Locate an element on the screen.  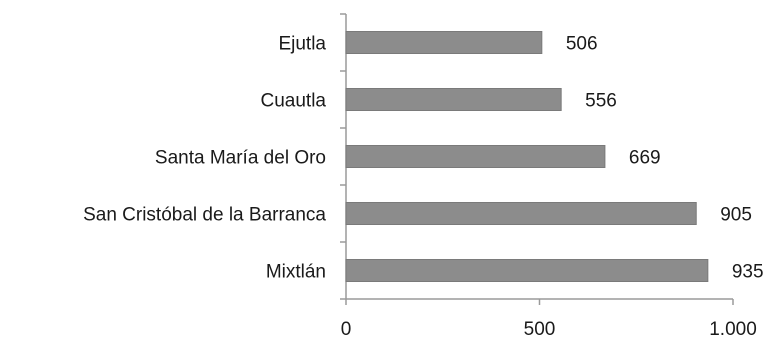
value-label-santa-maria-del-oro: 669 is located at coordinates (645, 158).